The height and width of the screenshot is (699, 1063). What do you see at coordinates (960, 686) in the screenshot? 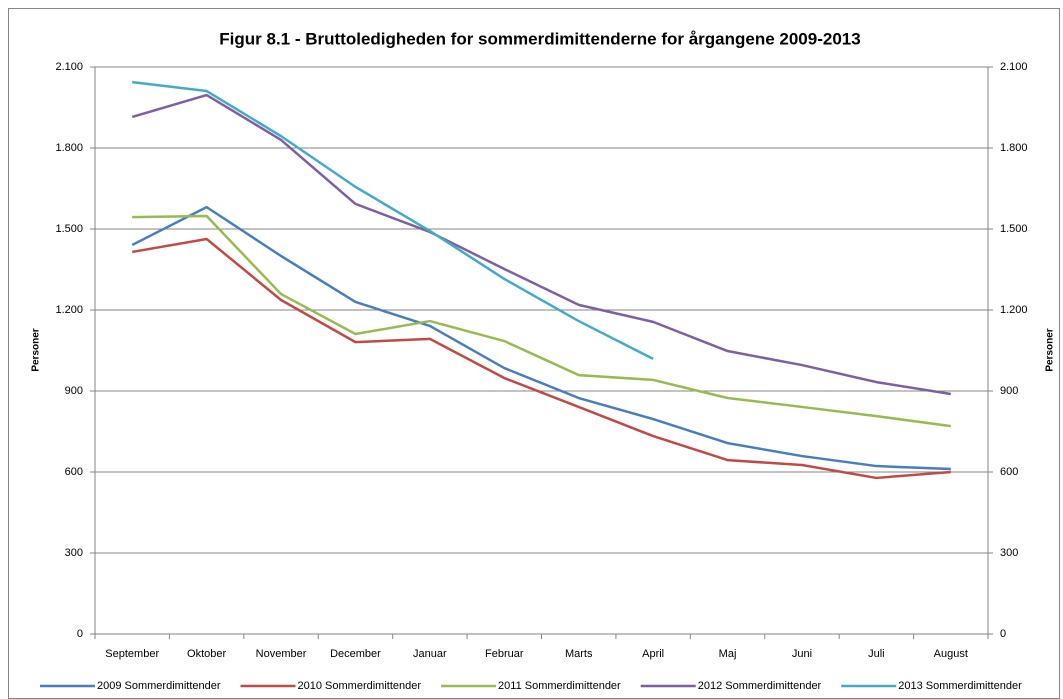
I see `legend-label: 2013 Sommerdimittender` at bounding box center [960, 686].